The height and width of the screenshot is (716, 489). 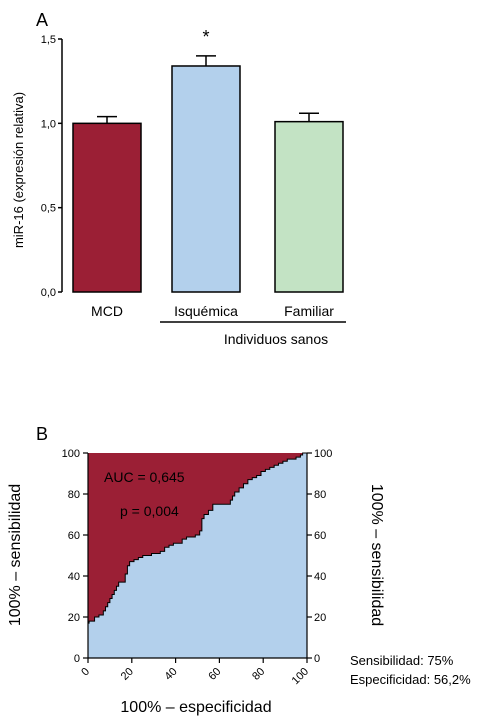 I want to click on left-tick-label: 20, so click(x=74, y=618).